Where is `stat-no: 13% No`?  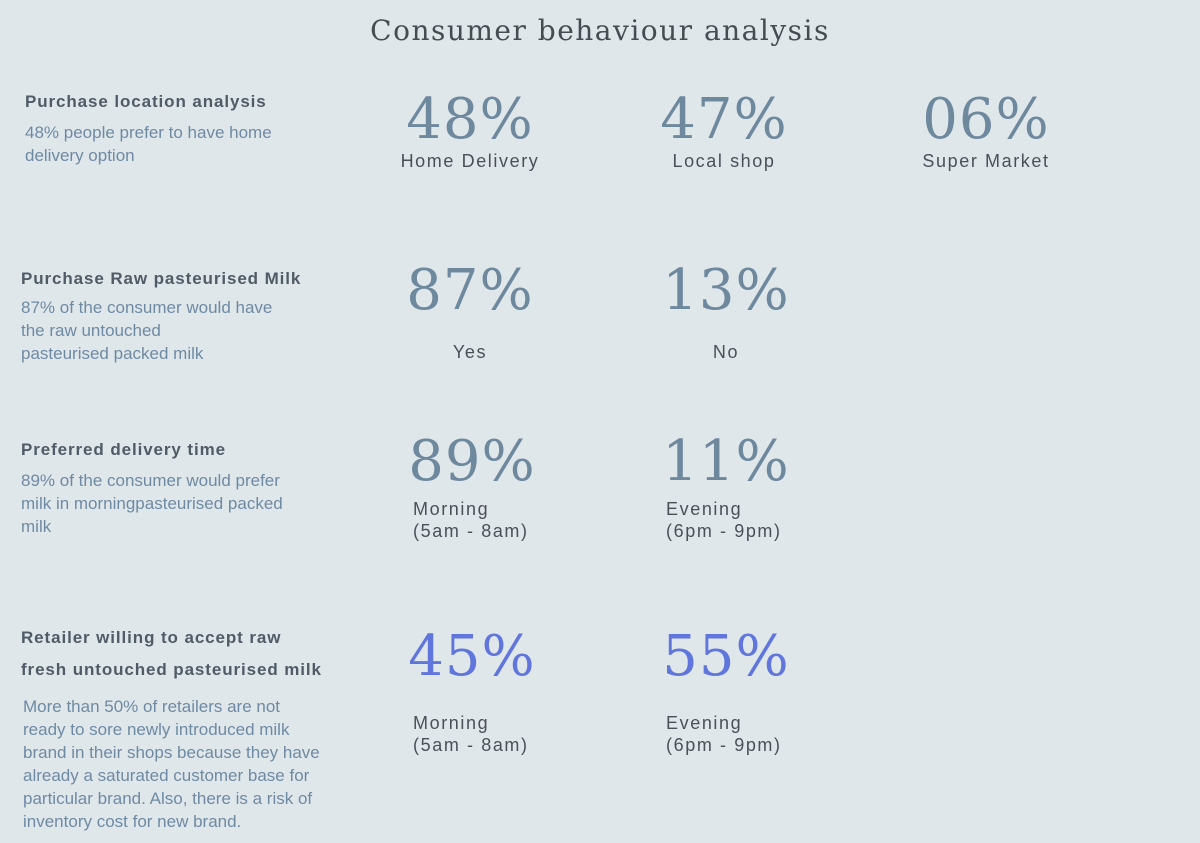
stat-no: 13% No is located at coordinates (726, 312).